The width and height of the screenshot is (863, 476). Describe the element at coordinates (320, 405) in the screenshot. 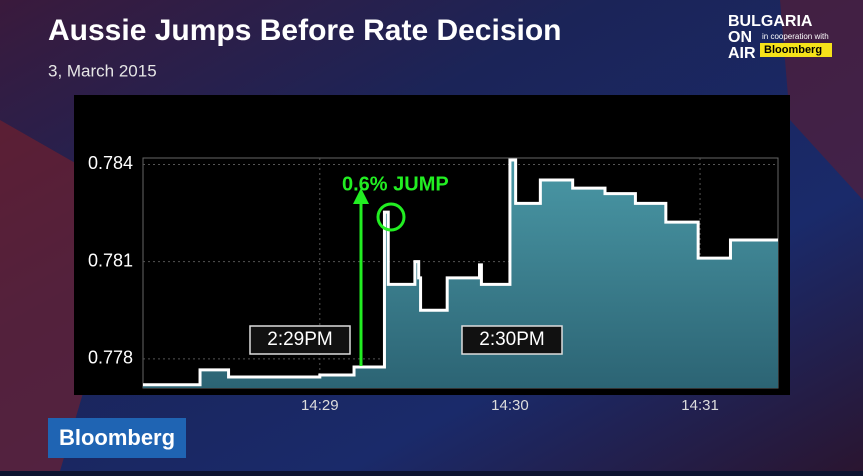

I see `x-tick-label: 14:29` at that location.